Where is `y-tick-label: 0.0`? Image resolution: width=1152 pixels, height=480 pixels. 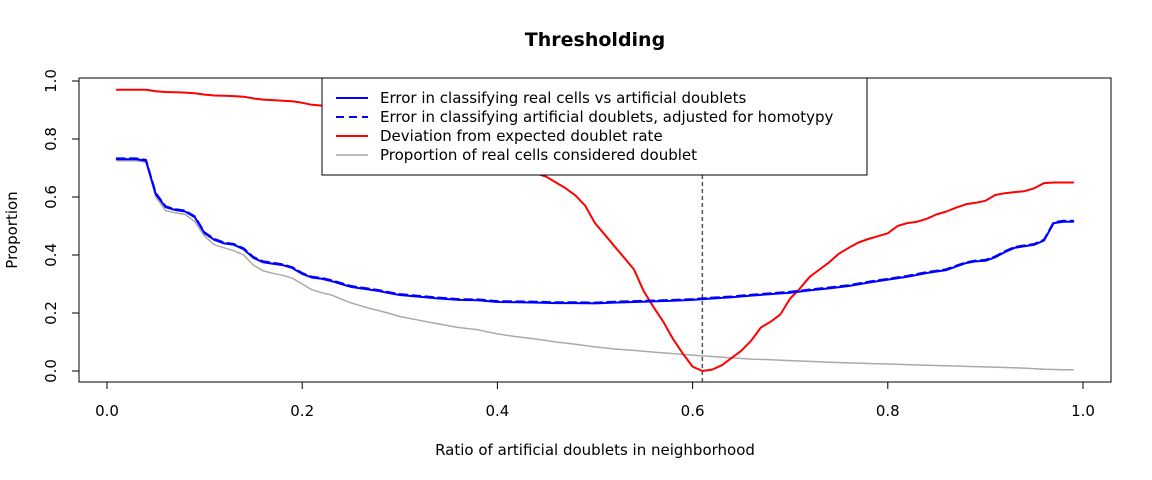
y-tick-label: 0.0 is located at coordinates (51, 371).